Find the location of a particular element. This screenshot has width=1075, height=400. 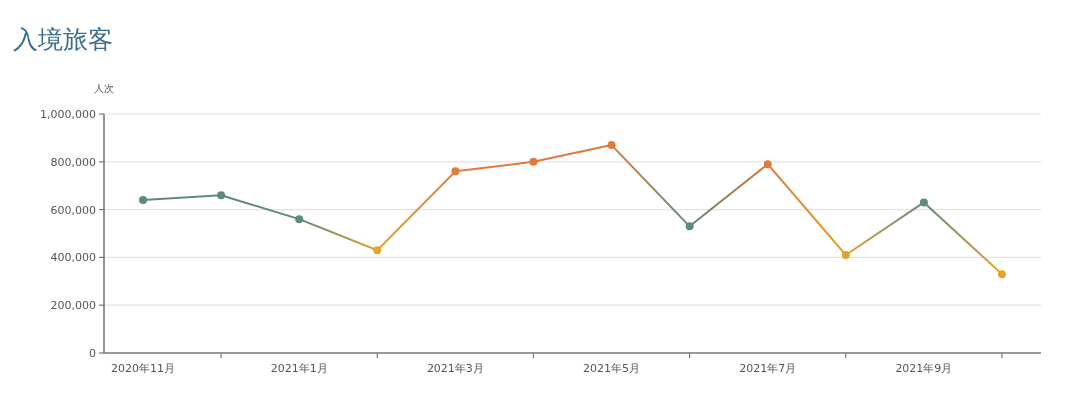

ytick-label: 0 is located at coordinates (92, 353).